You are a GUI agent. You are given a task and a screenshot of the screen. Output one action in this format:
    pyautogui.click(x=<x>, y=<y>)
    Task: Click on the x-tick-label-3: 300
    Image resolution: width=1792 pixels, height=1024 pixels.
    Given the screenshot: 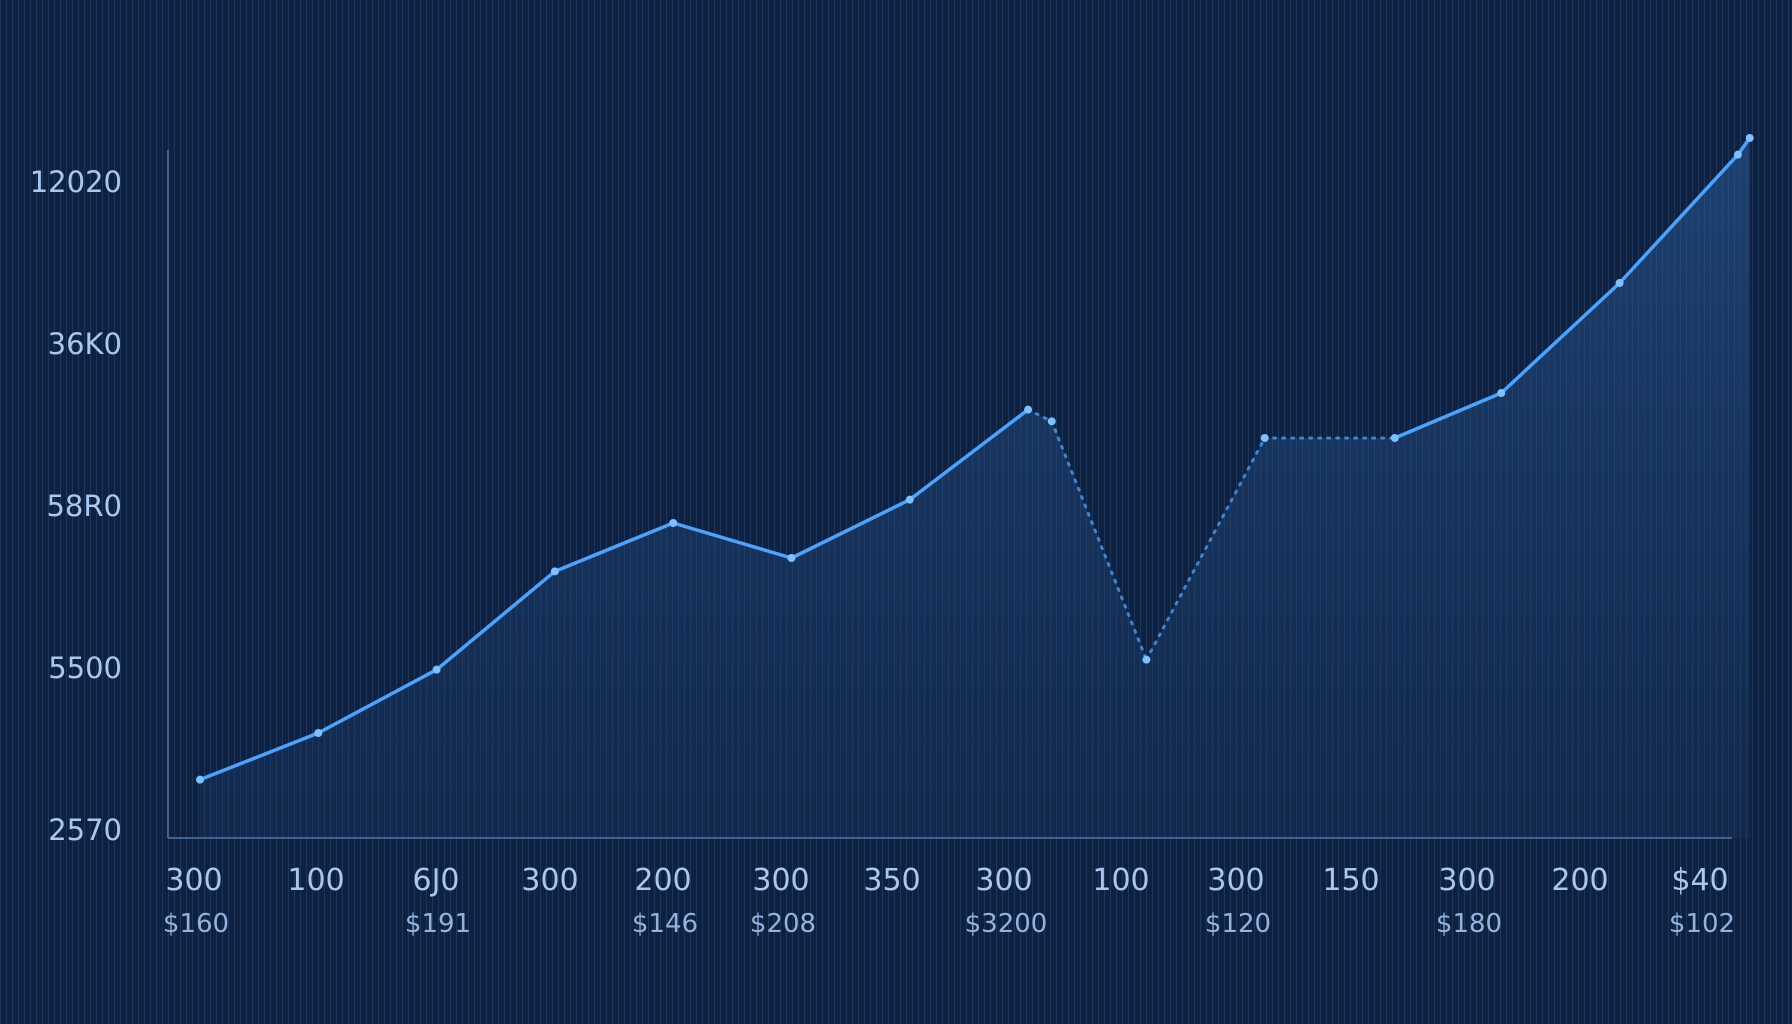 What is the action you would take?
    pyautogui.click(x=549, y=880)
    